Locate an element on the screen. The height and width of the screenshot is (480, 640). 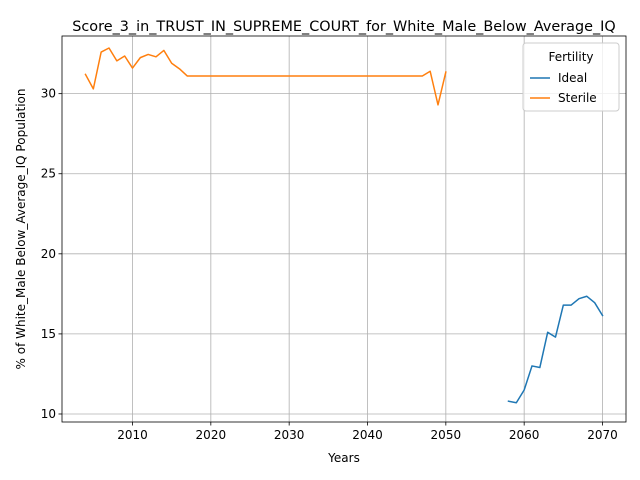
x-tick-label: 2070 is located at coordinates (602, 435).